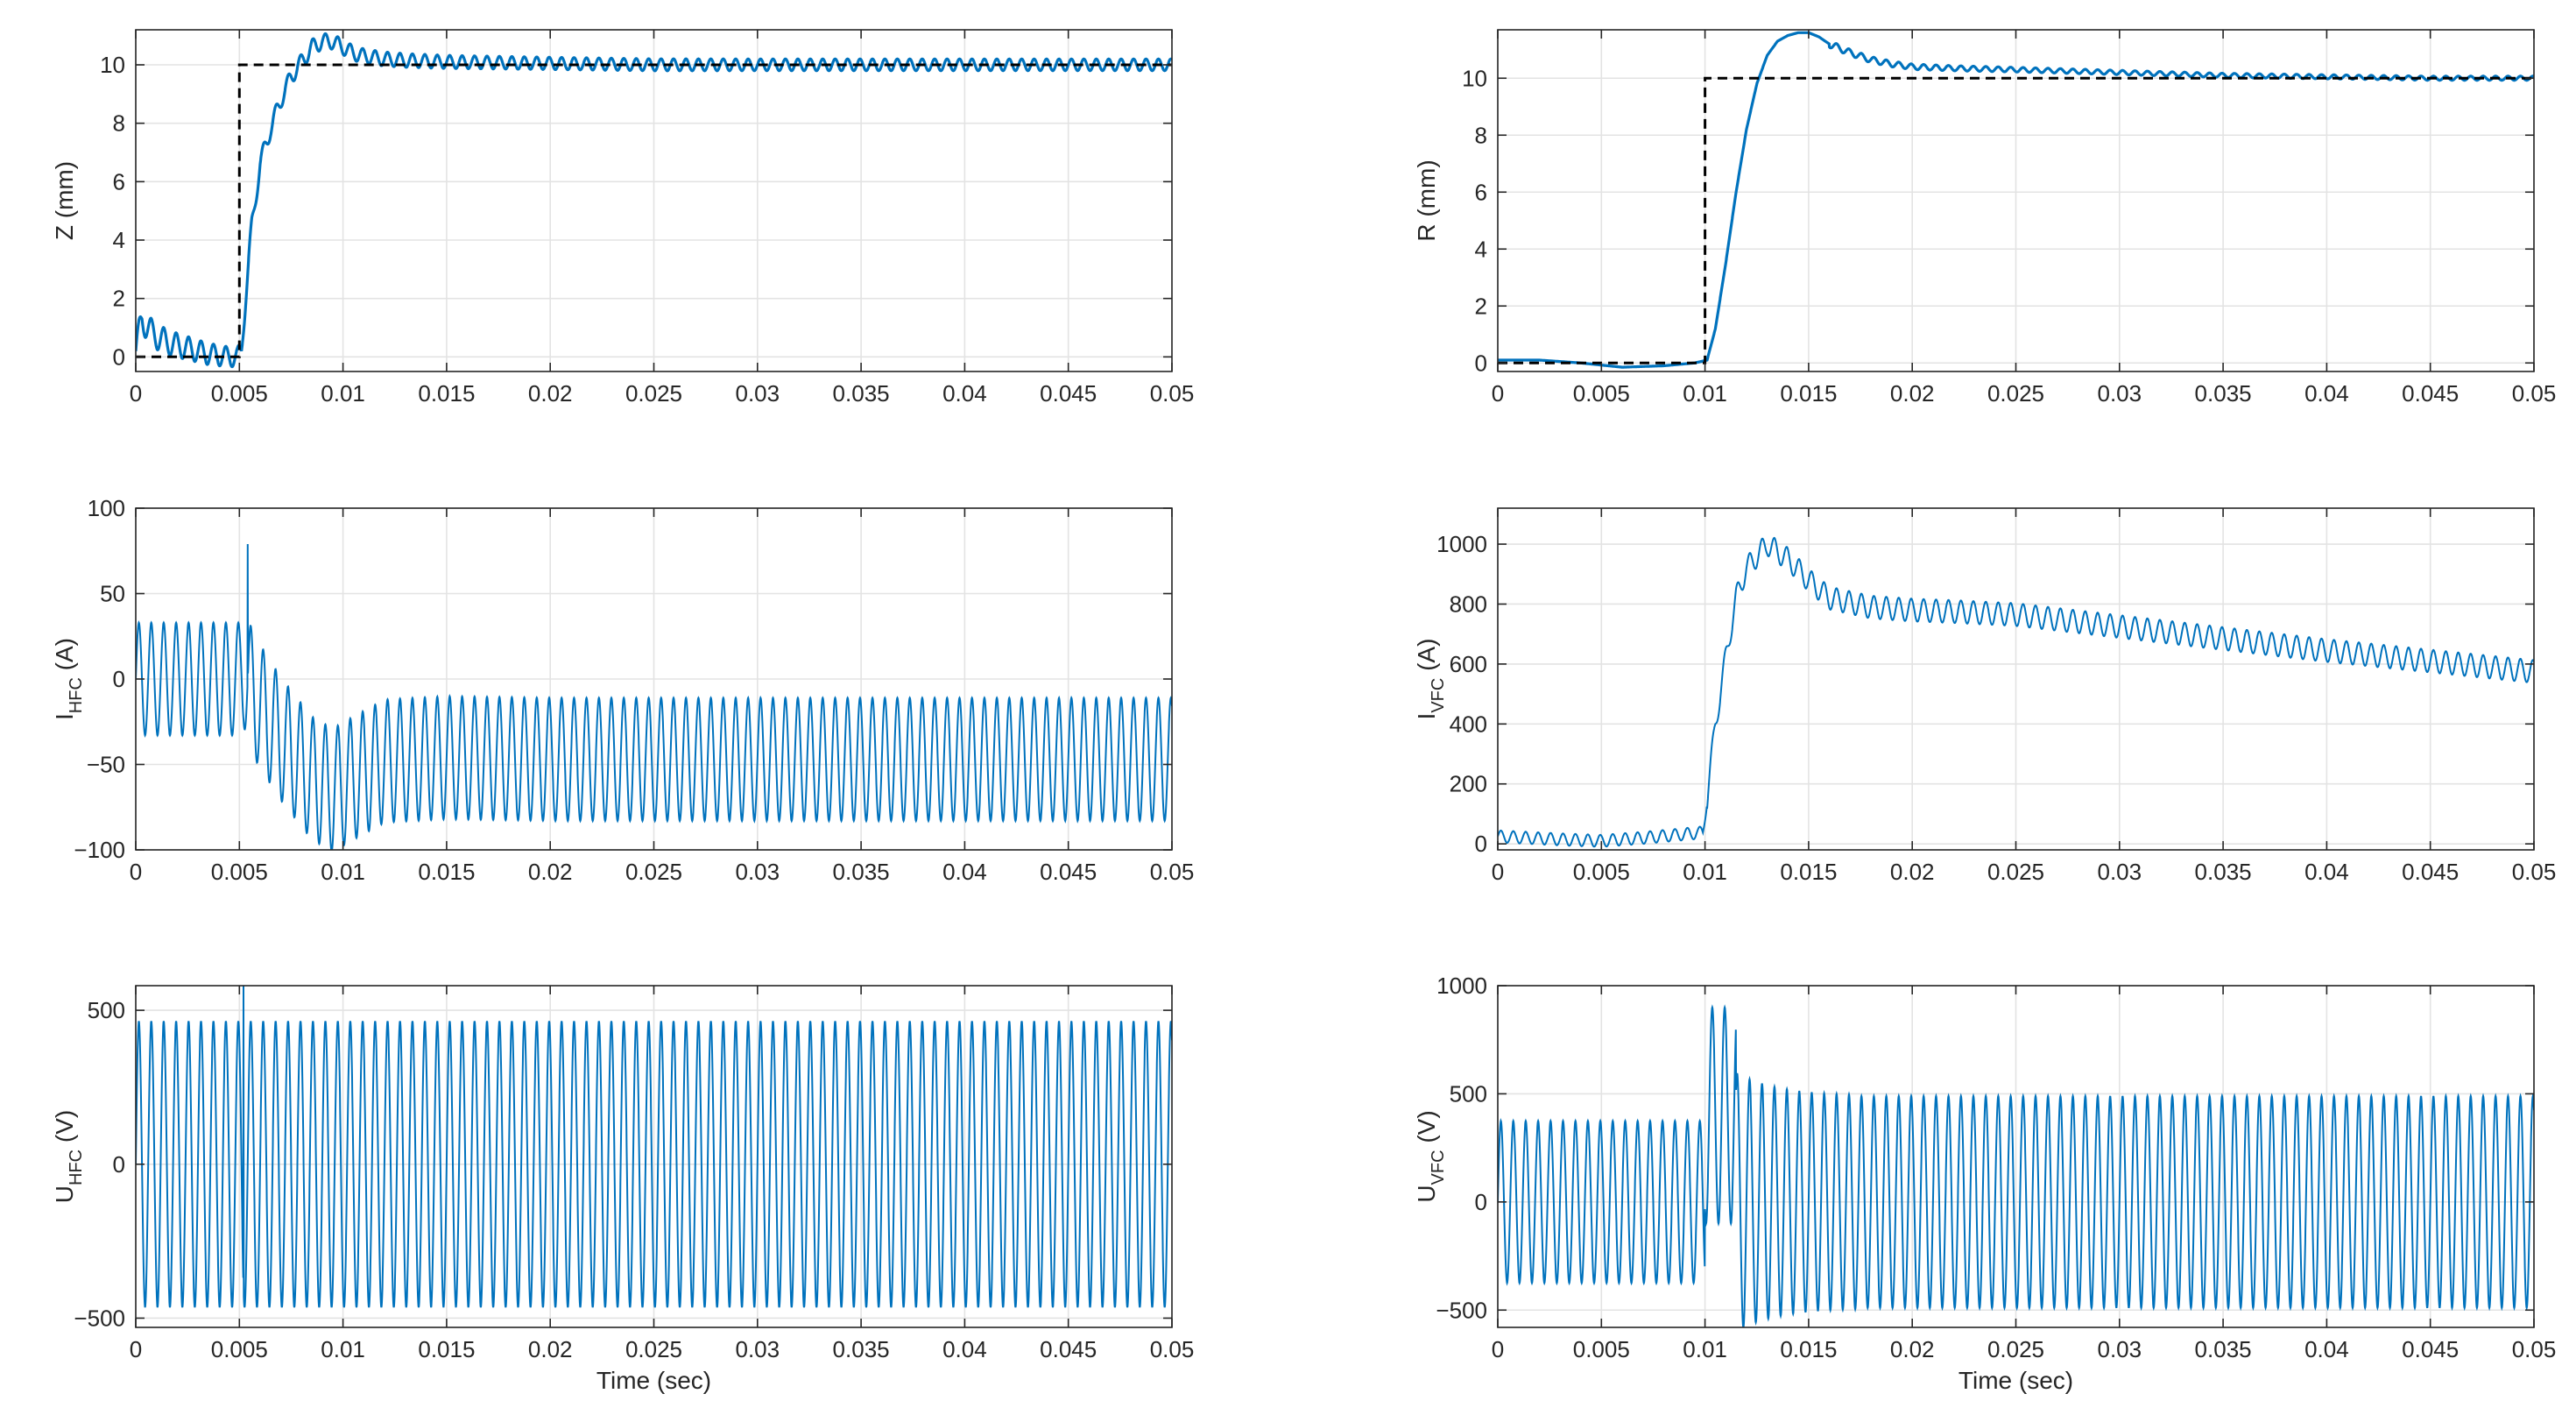  What do you see at coordinates (654, 696) in the screenshot?
I see `series-line-ihfc` at bounding box center [654, 696].